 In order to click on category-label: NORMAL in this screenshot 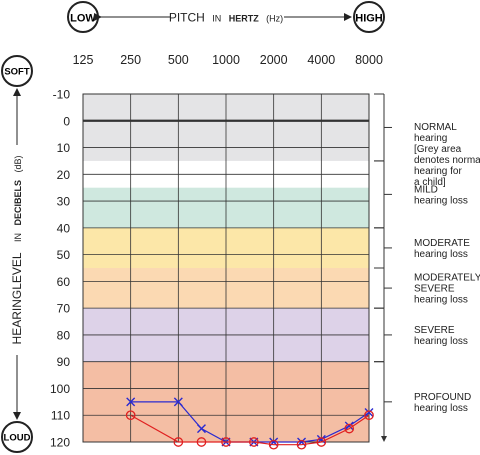, I will do `click(435, 127)`.